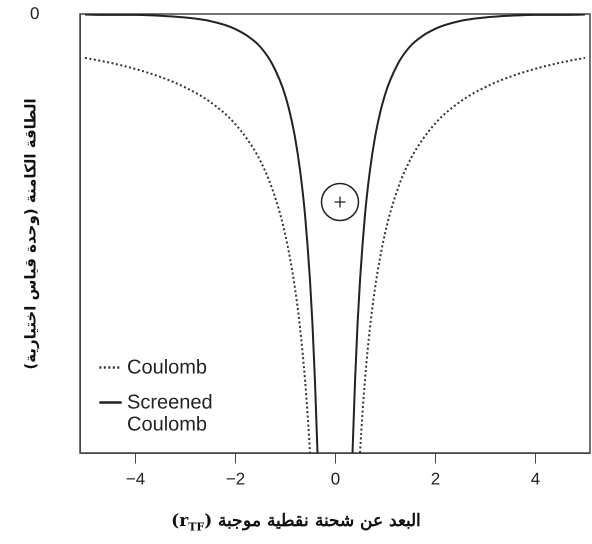 The width and height of the screenshot is (592, 544). I want to click on x-tick-label: −2, so click(236, 479).